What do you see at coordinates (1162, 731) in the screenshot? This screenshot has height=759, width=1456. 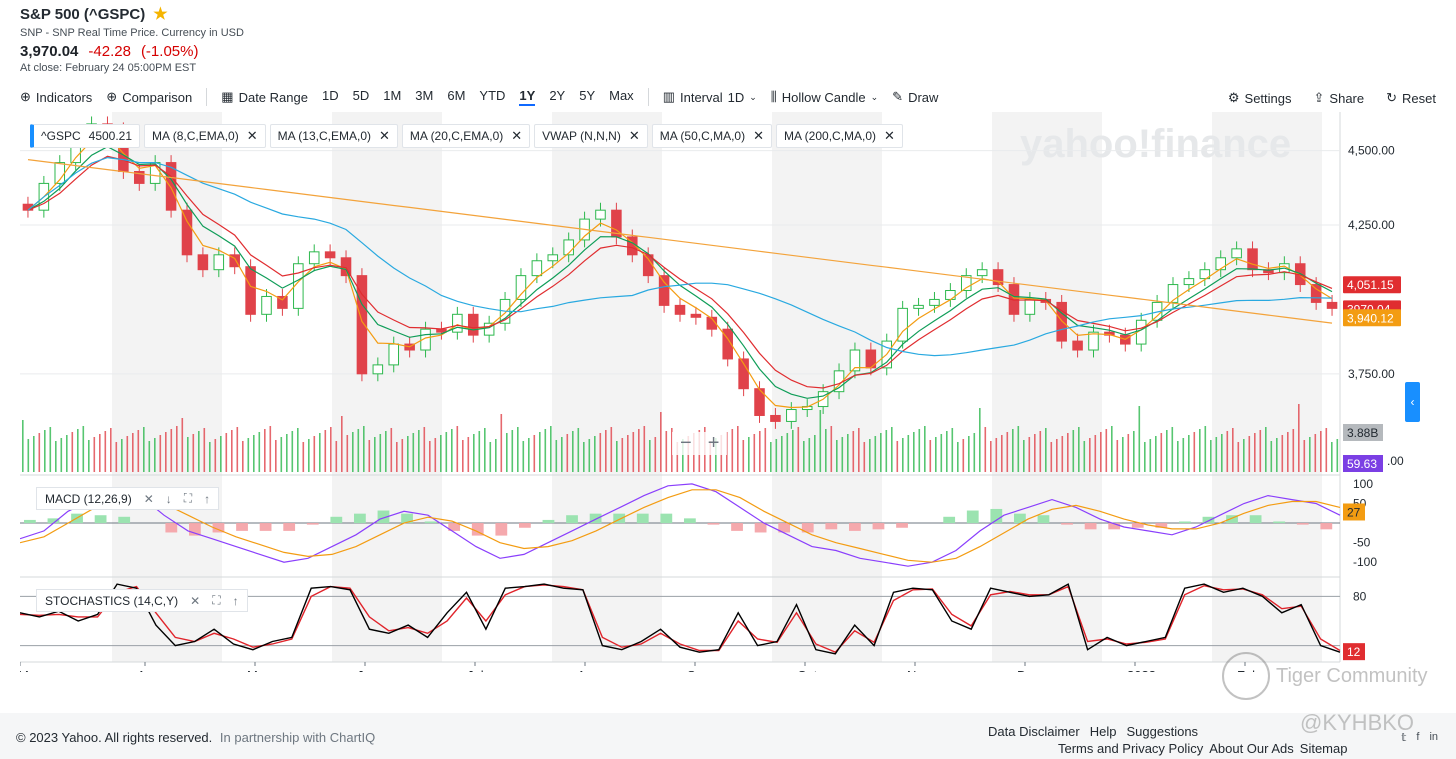 I see `footer-link: Suggestions` at bounding box center [1162, 731].